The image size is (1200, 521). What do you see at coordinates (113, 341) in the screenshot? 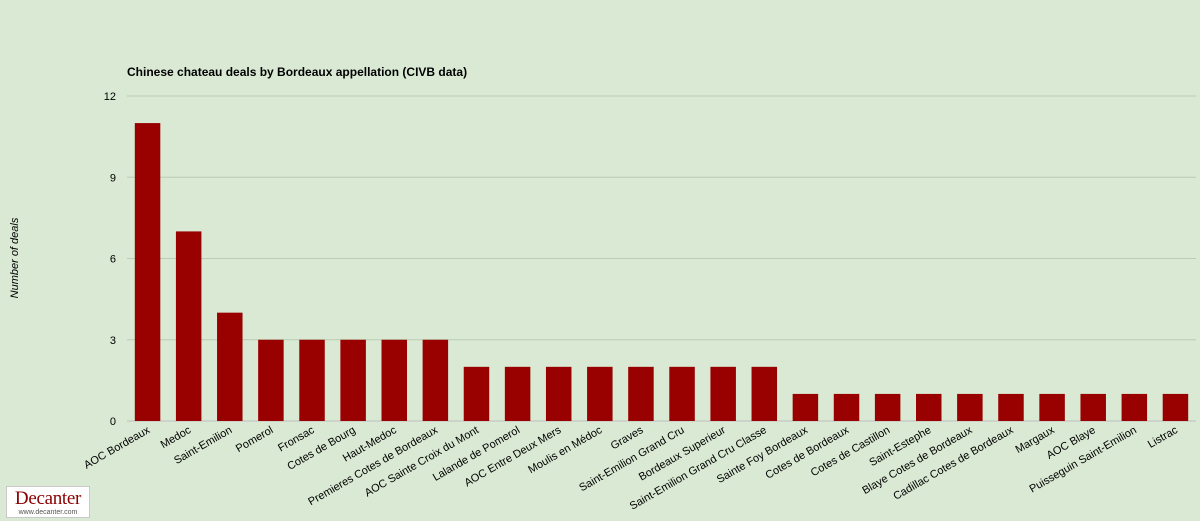
I see `y-tick-label: 3` at bounding box center [113, 341].